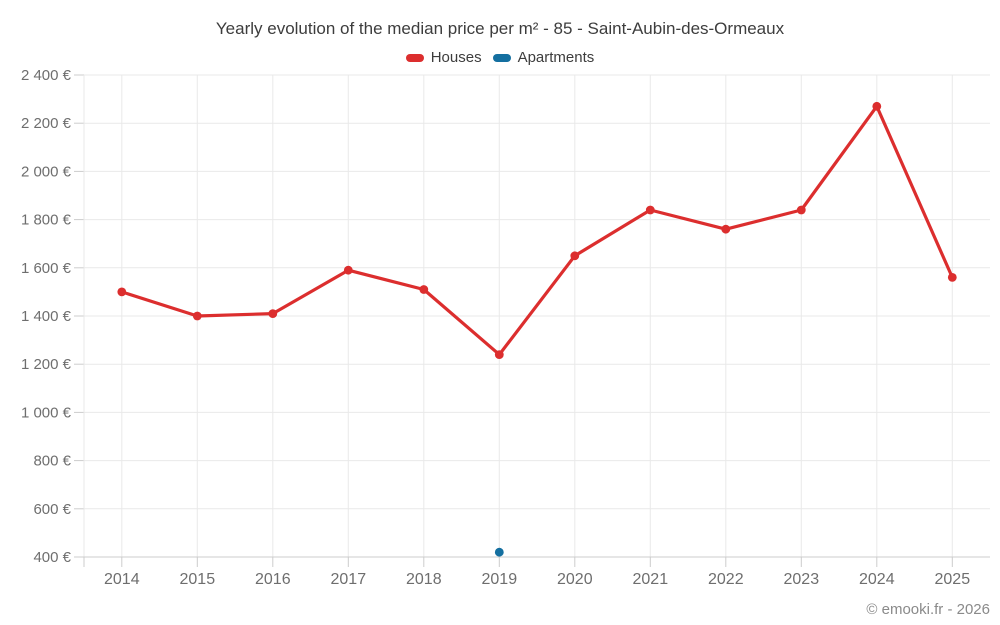 This screenshot has height=625, width=1000. Describe the element at coordinates (575, 579) in the screenshot. I see `x-tick-label: 2020` at that location.